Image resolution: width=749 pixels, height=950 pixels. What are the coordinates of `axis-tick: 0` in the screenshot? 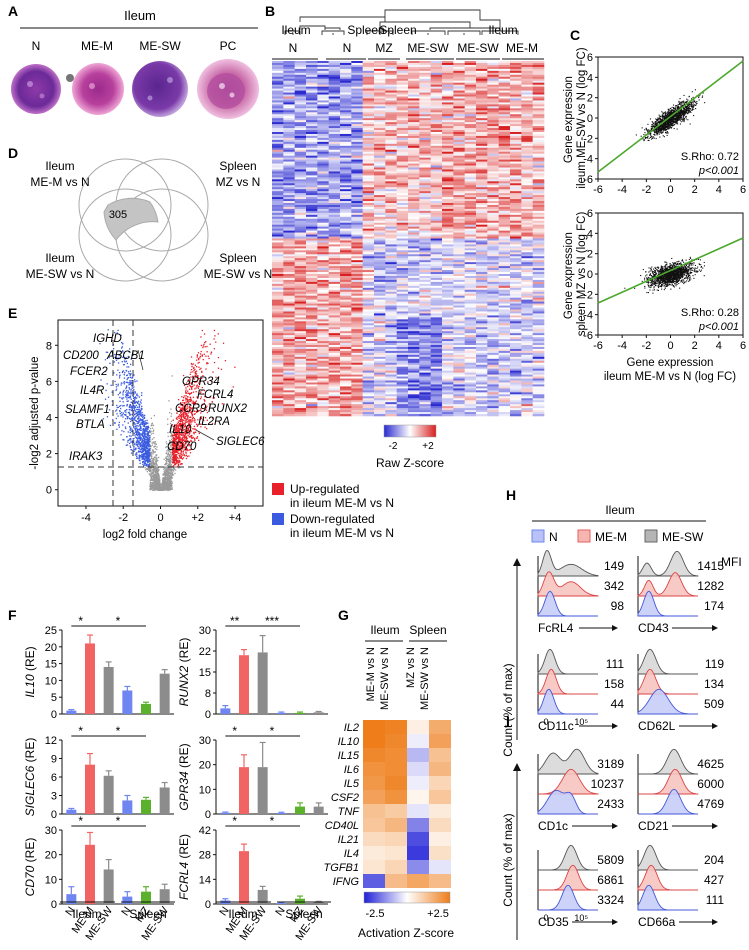 It's located at (545, 722).